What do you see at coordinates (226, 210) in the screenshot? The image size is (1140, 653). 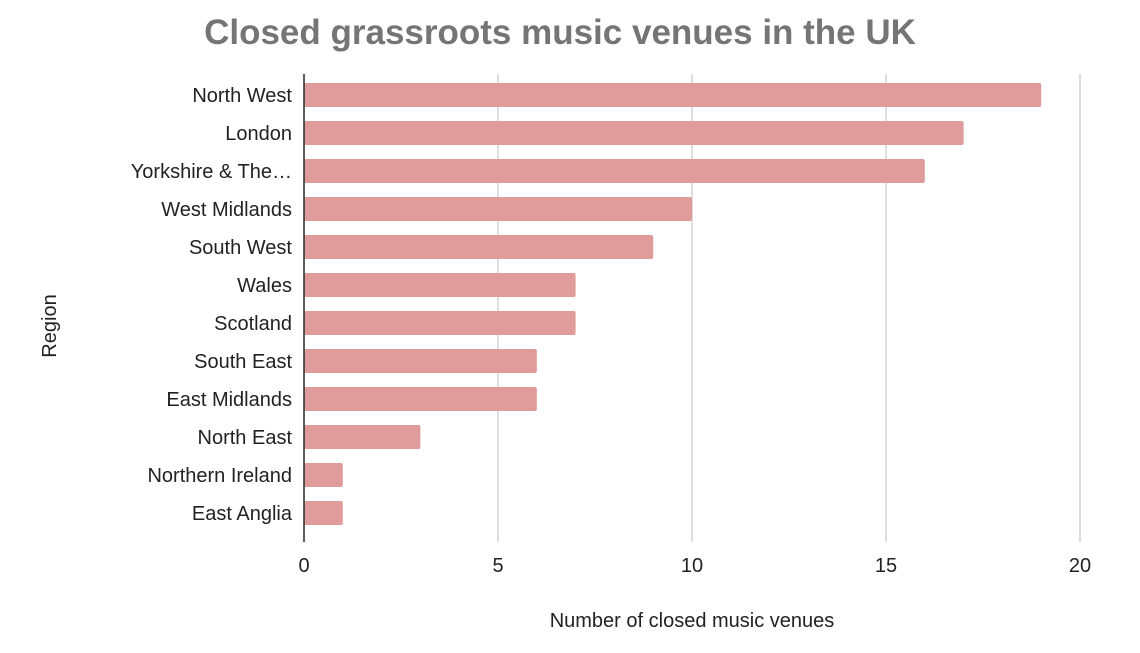 I see `category-label: West Midlands` at bounding box center [226, 210].